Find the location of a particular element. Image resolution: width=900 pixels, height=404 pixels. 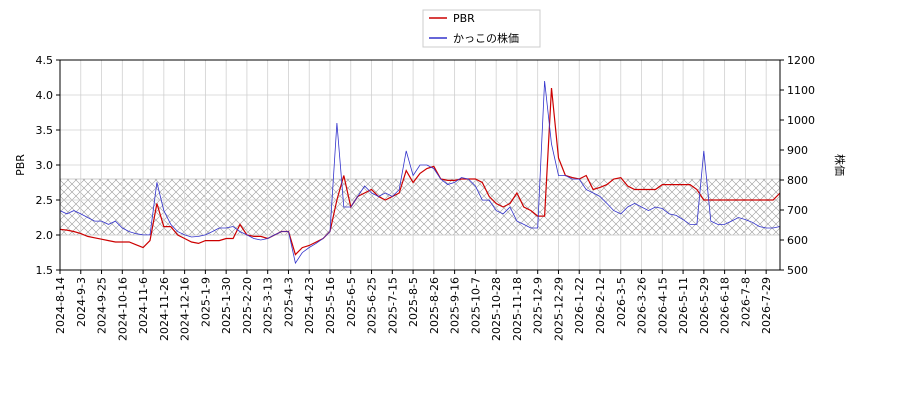

x-tick-label: 2024-9-3 is located at coordinates (81, 302).